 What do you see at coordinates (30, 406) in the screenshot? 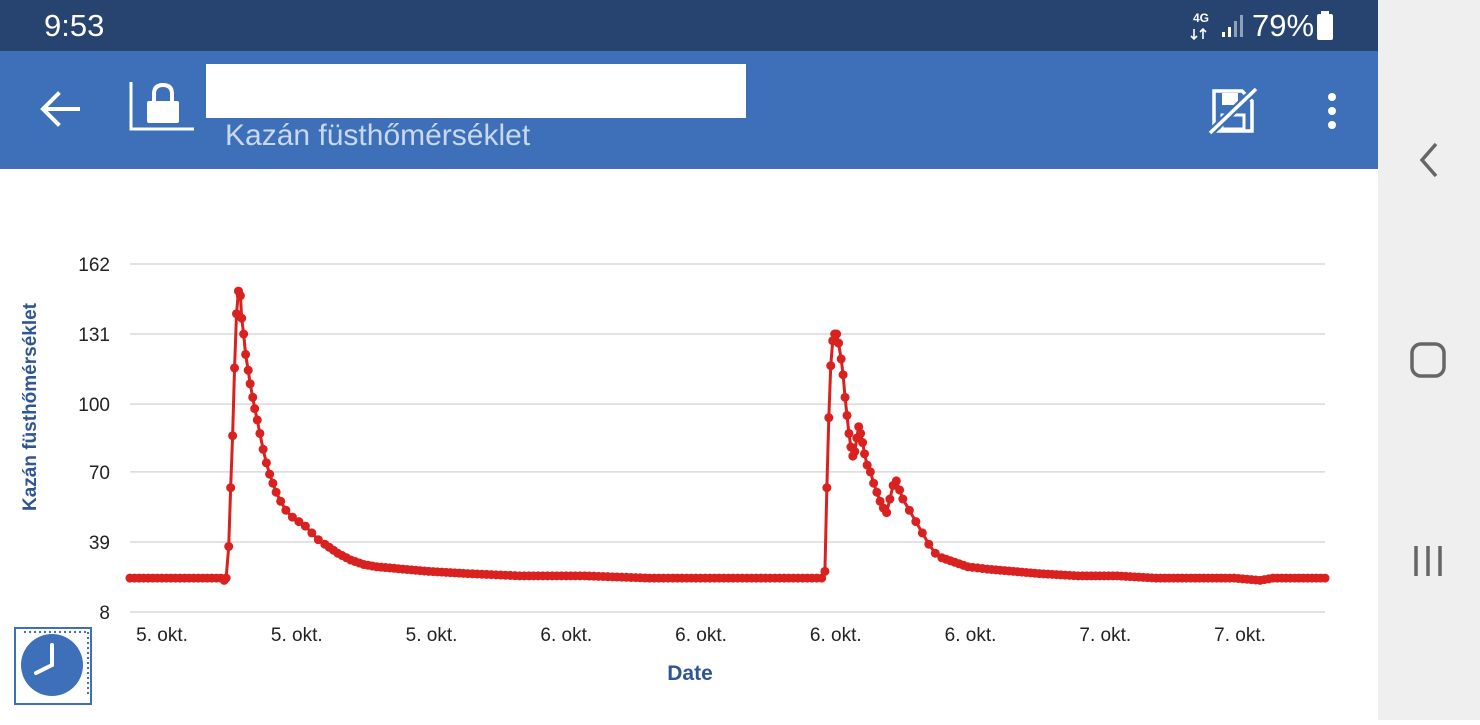
I see `y-axis-label: Kazán füsthőmérséklet` at bounding box center [30, 406].